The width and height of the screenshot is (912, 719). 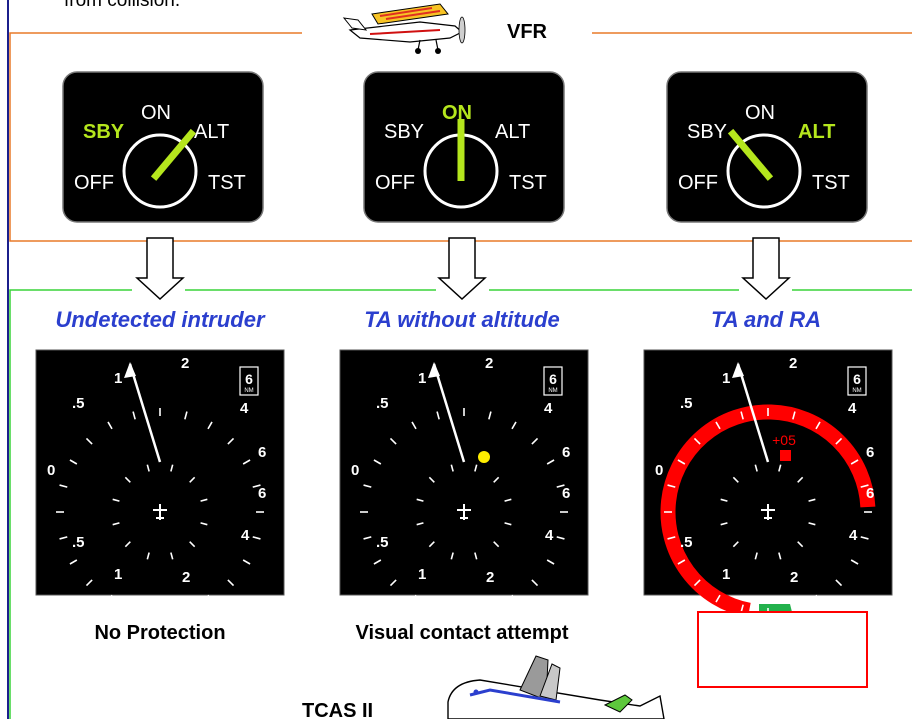 What do you see at coordinates (159, 633) in the screenshot?
I see `outcome-label: No Protection` at bounding box center [159, 633].